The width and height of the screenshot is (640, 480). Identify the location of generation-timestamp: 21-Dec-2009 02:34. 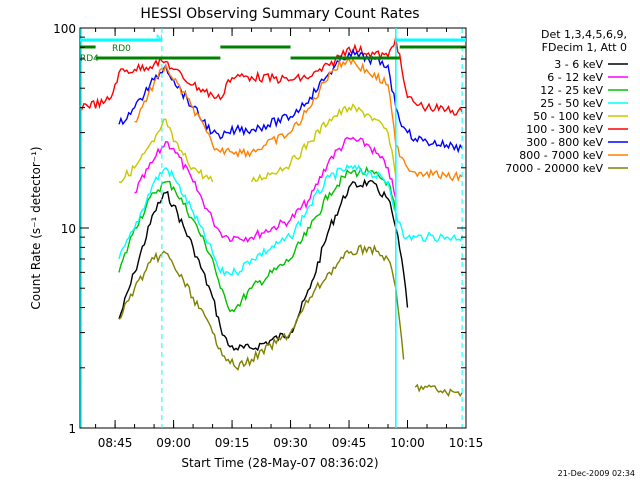
(596, 473).